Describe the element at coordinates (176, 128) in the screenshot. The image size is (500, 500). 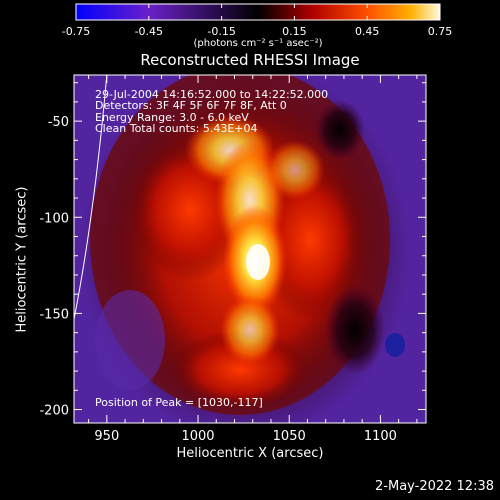
I see `info-clean-counts: Clean Total counts: 5.43E+04` at that location.